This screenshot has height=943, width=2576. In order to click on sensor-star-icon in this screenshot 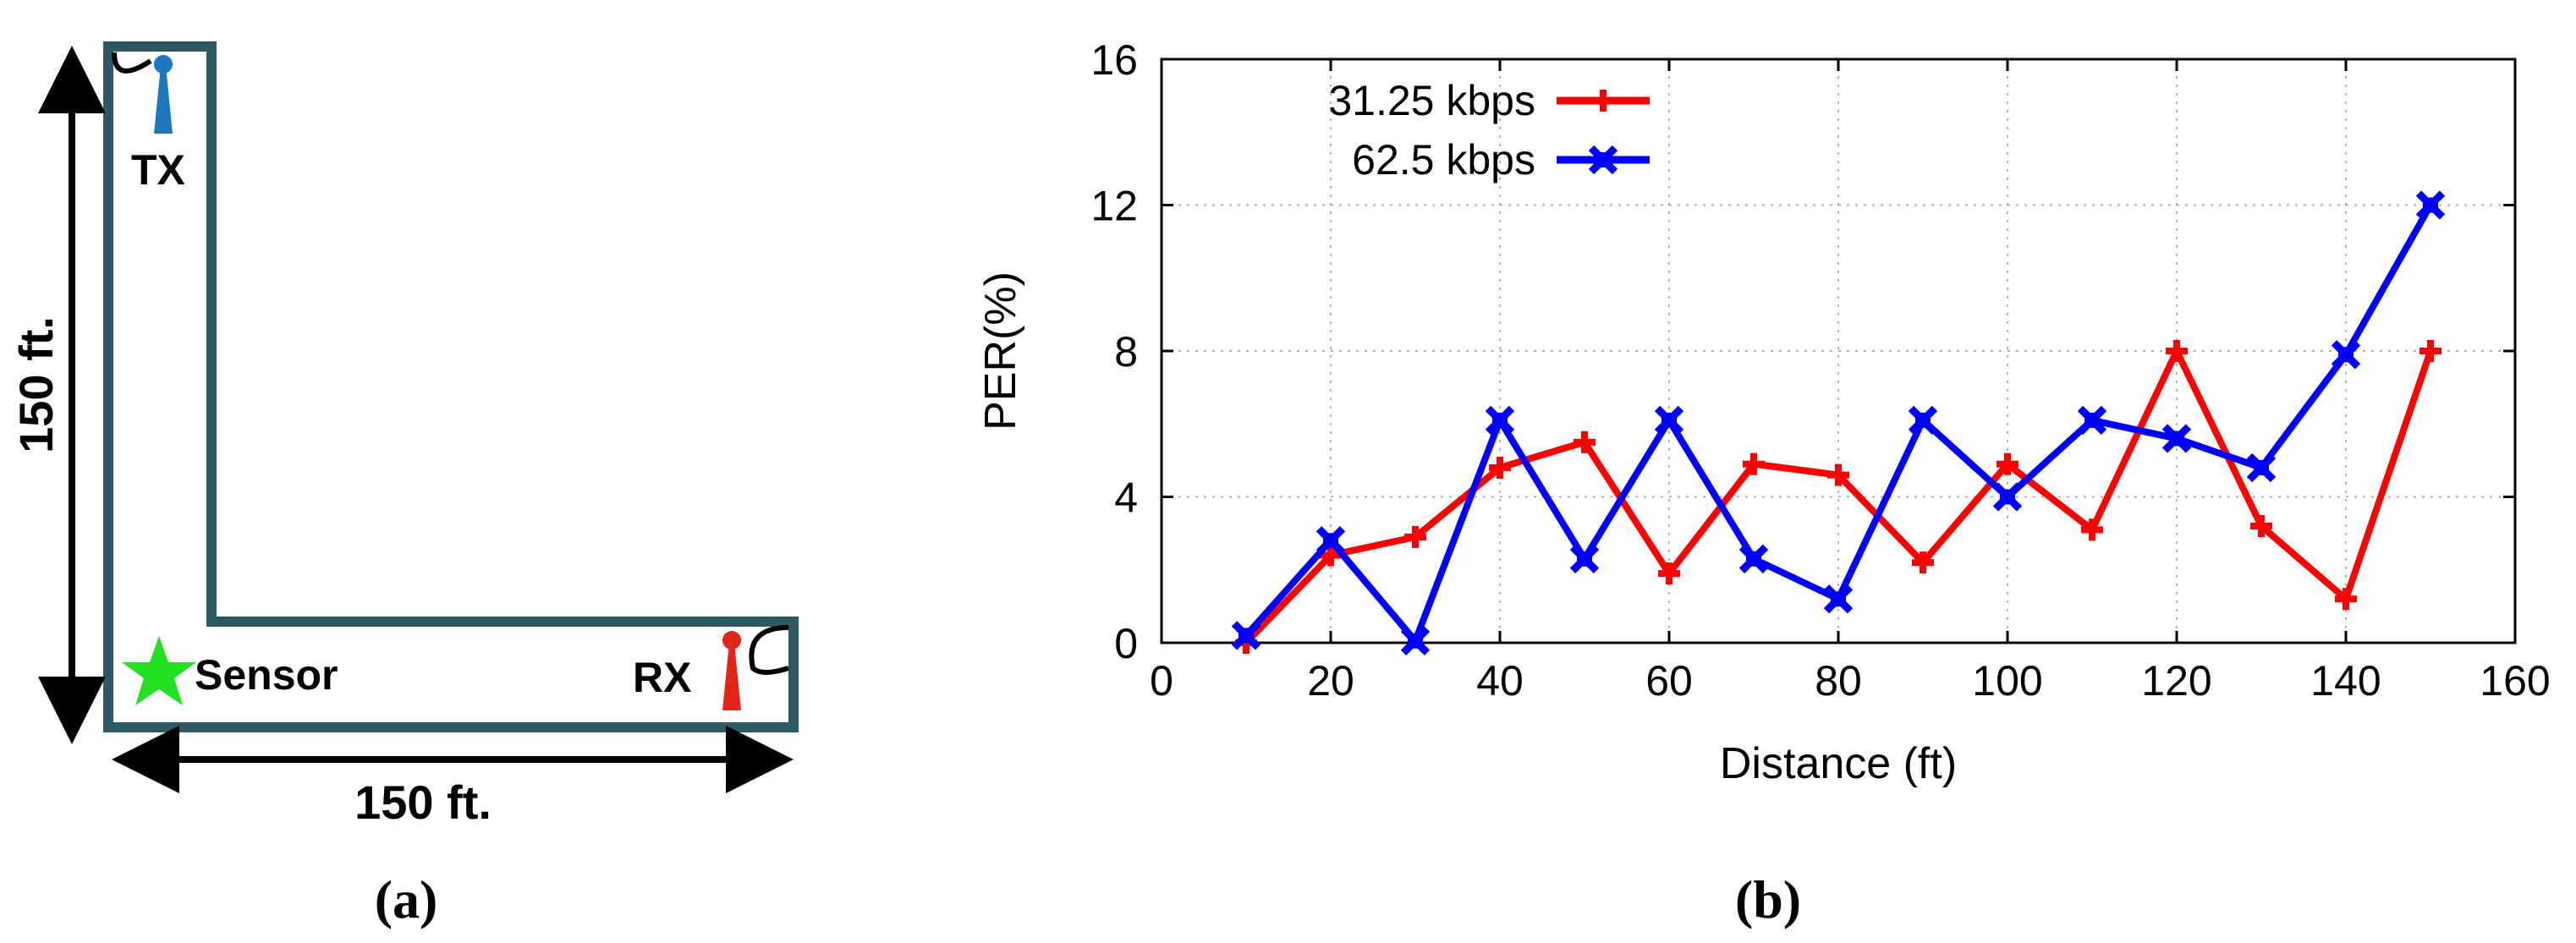, I will do `click(159, 670)`.